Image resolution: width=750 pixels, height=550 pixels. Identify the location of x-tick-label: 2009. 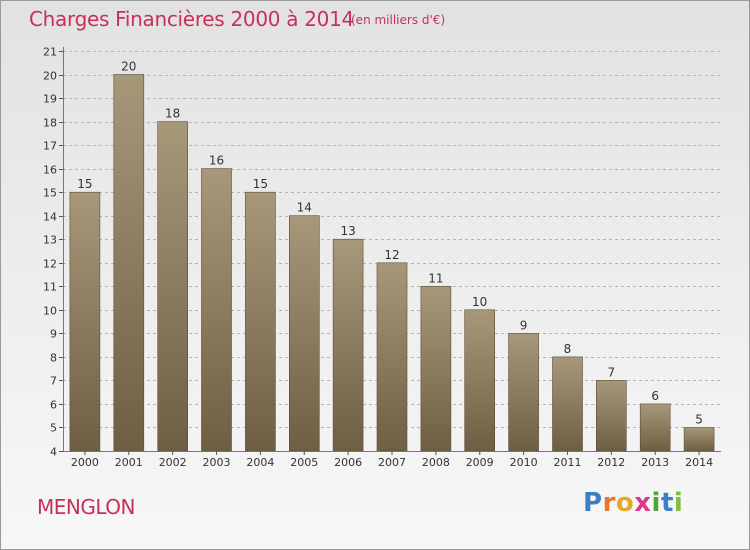
(480, 462).